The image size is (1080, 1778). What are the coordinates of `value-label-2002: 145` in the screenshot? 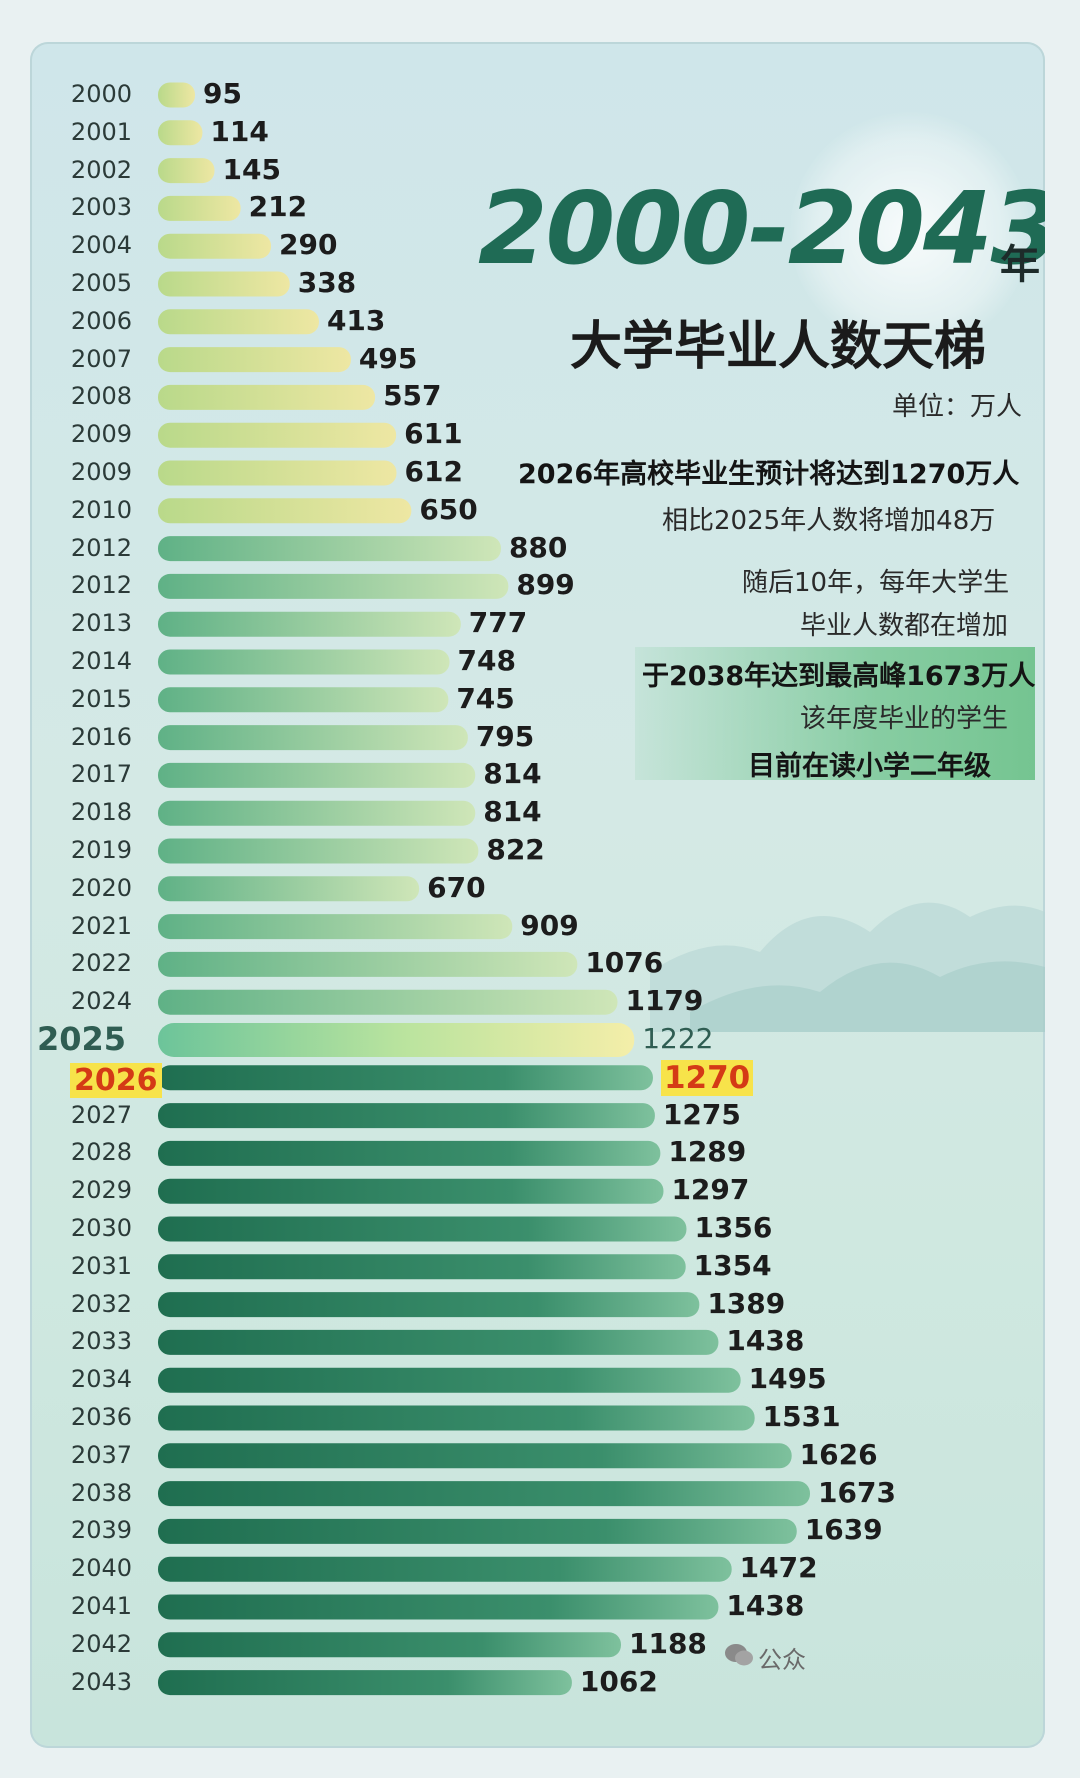 It's located at (251, 169).